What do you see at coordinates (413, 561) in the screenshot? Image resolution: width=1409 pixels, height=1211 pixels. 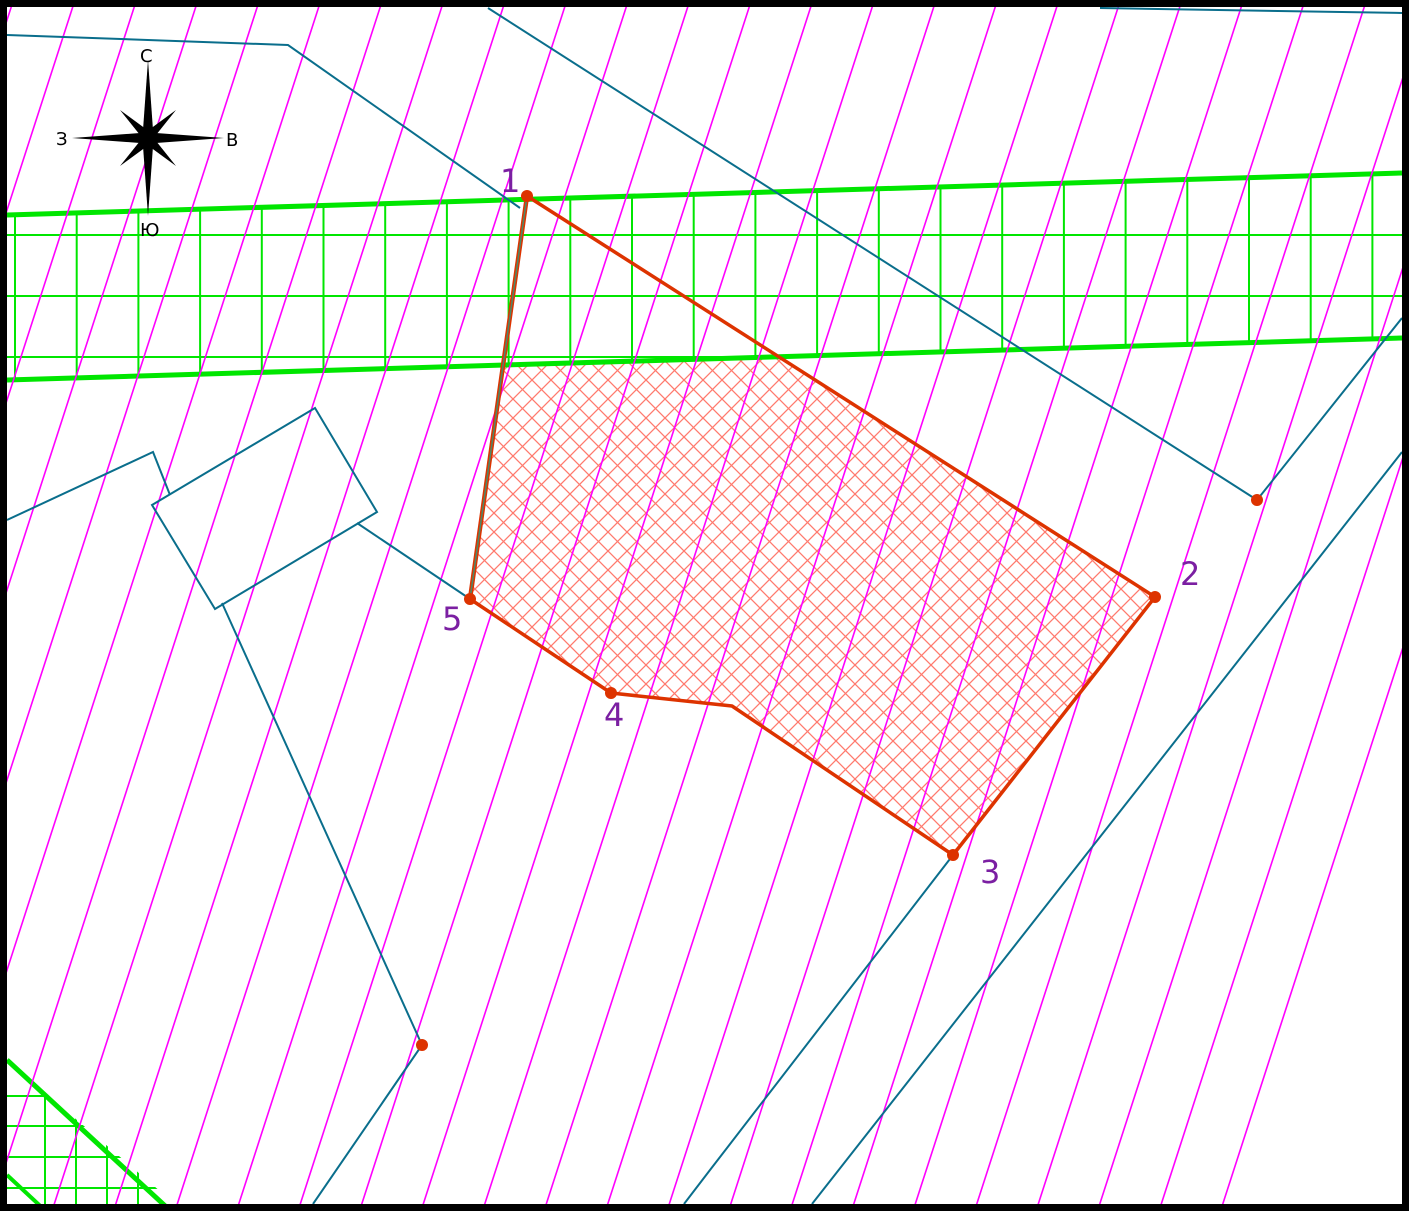 I see `neighbor-boundary-link` at bounding box center [413, 561].